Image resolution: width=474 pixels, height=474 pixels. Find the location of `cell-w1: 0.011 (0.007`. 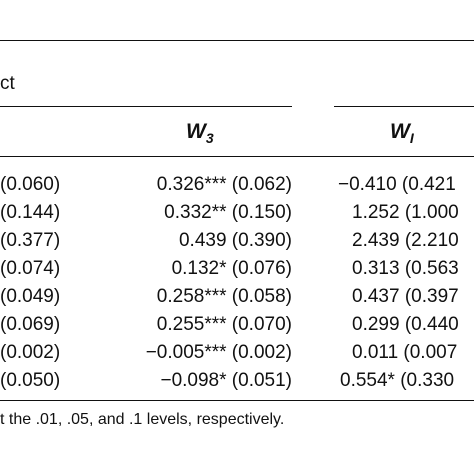

cell-w1: 0.011 (0.007 is located at coordinates (405, 352).